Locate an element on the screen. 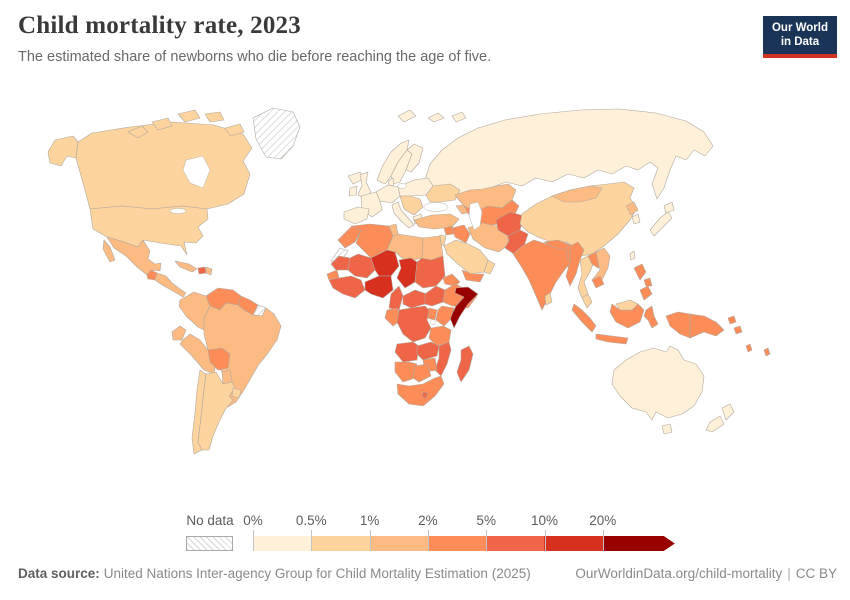  country-central-america is located at coordinates (170, 285).